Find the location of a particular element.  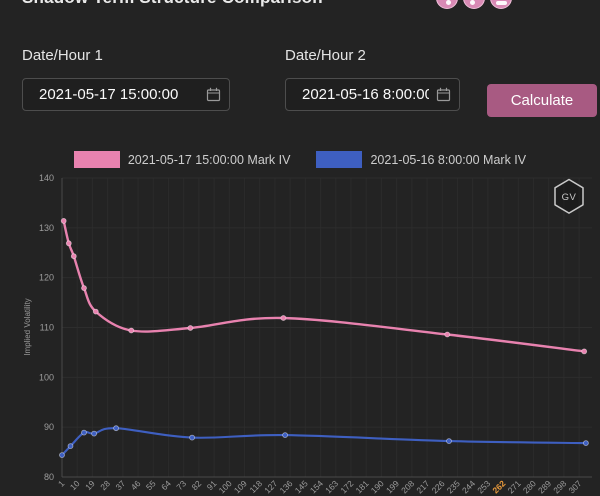

gv-text: GV is located at coordinates (569, 197).